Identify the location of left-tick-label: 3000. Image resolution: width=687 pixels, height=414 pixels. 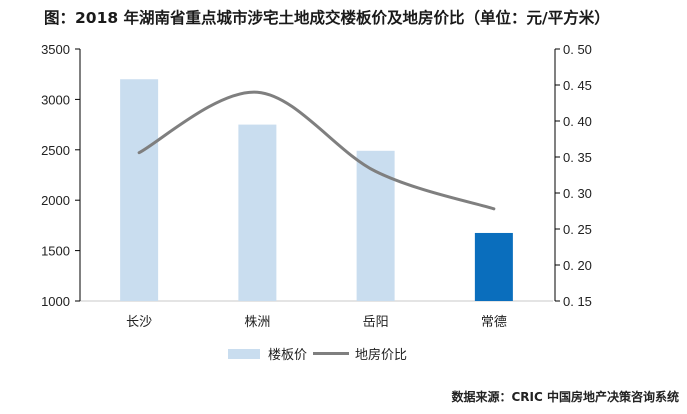
(55, 99).